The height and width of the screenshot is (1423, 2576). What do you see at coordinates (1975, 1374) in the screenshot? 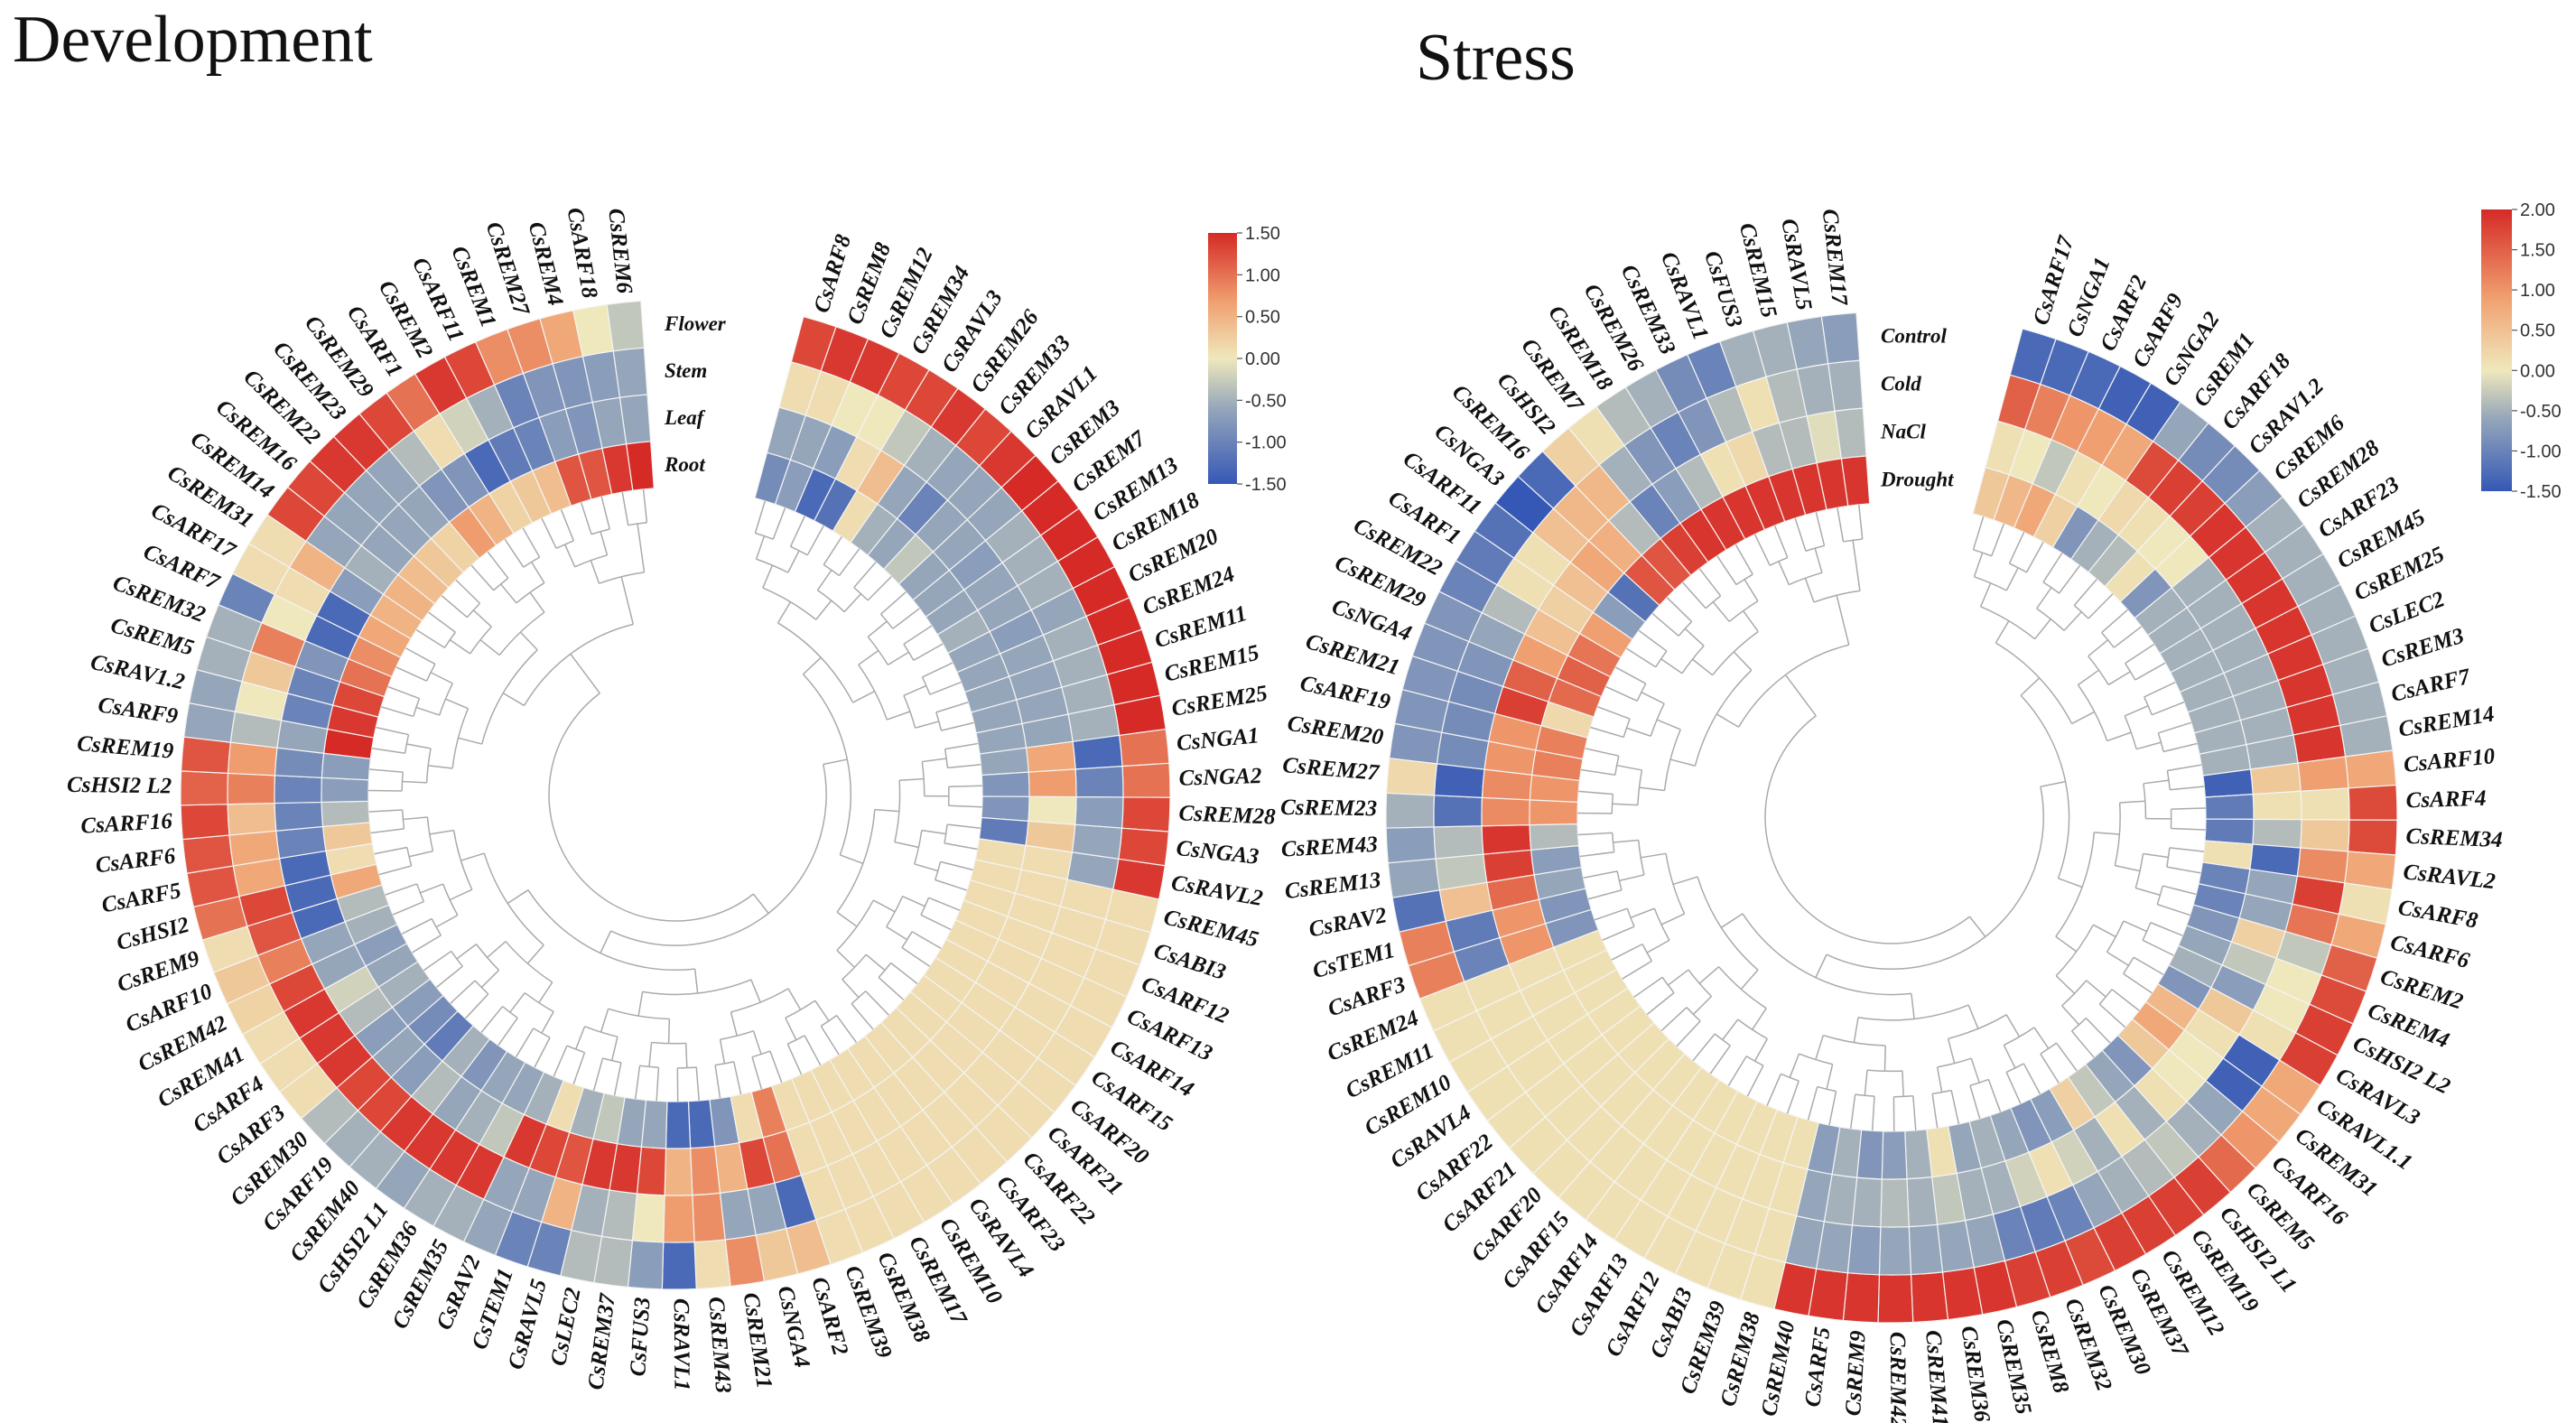
I see `gene-label: CsREM36` at bounding box center [1975, 1374].